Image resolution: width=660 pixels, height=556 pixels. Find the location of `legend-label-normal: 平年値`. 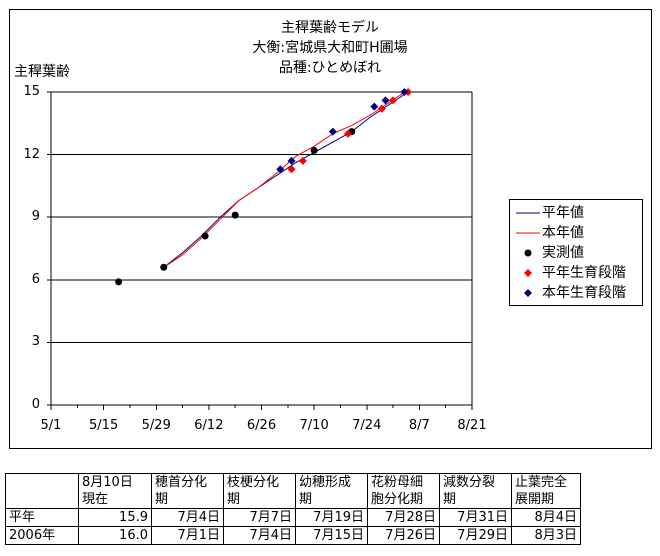

legend-label-normal: 平年値 is located at coordinates (563, 213).